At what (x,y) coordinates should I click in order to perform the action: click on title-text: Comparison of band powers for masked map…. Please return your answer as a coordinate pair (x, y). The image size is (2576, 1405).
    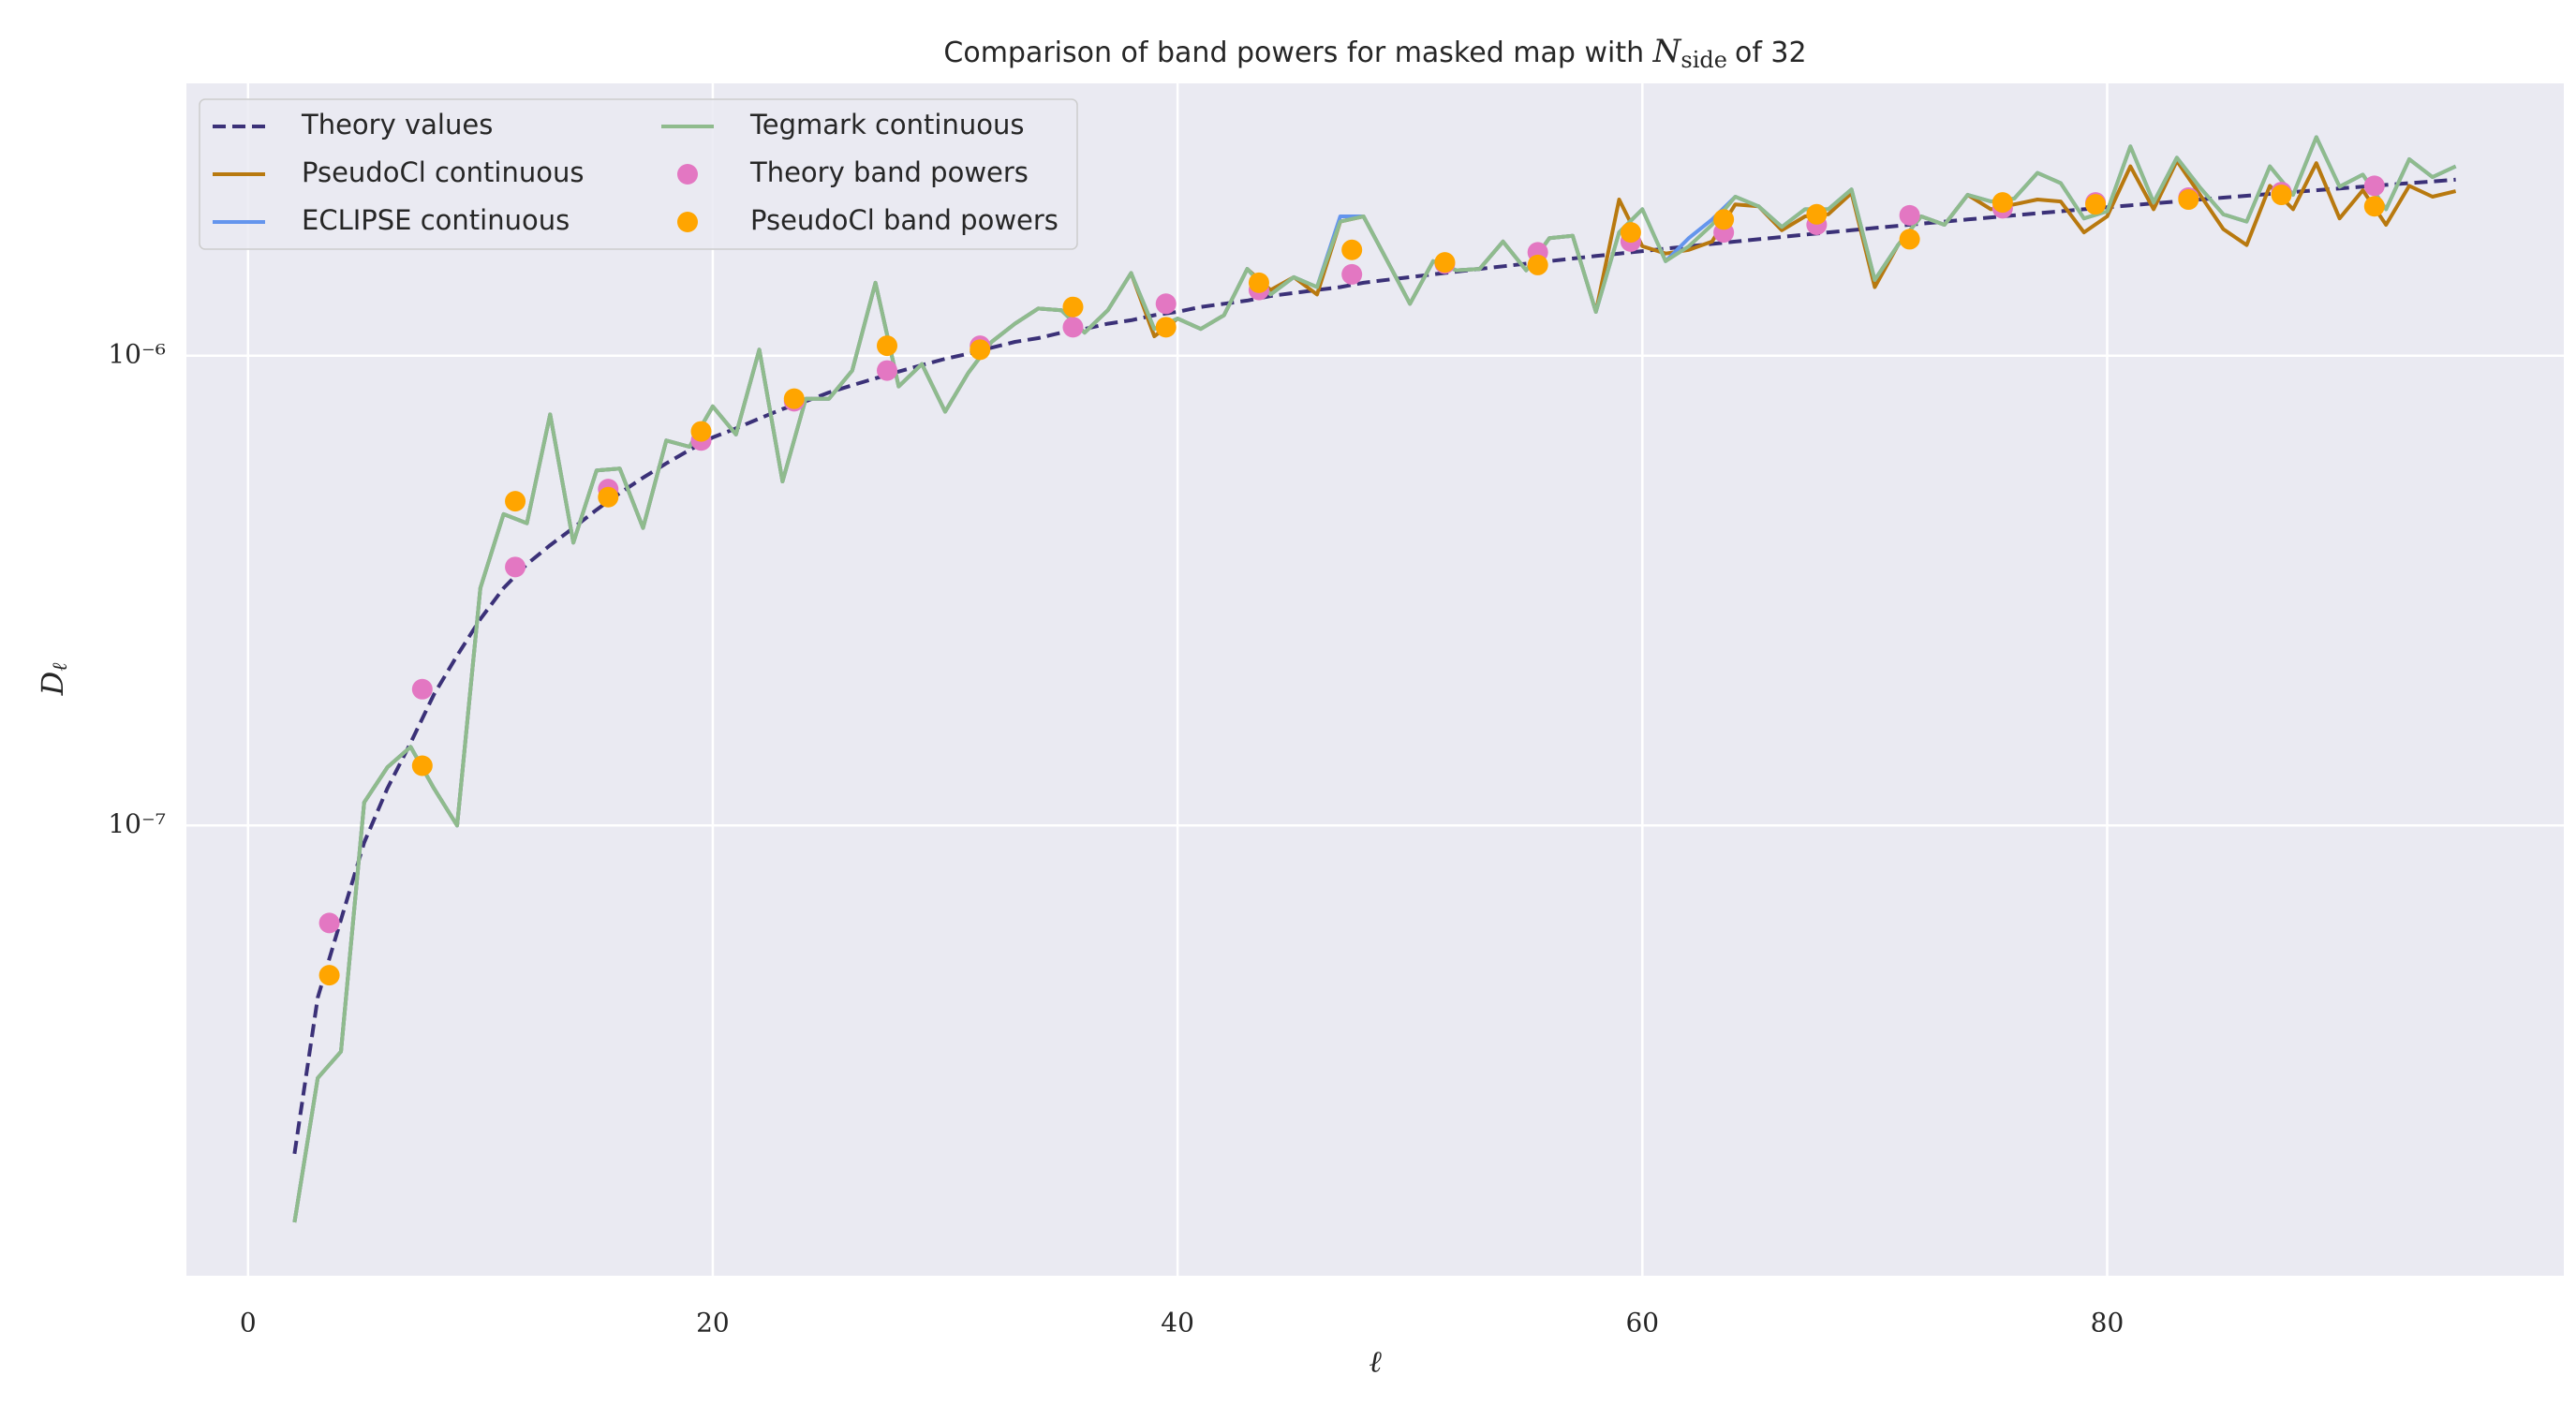
    Looking at the image, I should click on (1293, 53).